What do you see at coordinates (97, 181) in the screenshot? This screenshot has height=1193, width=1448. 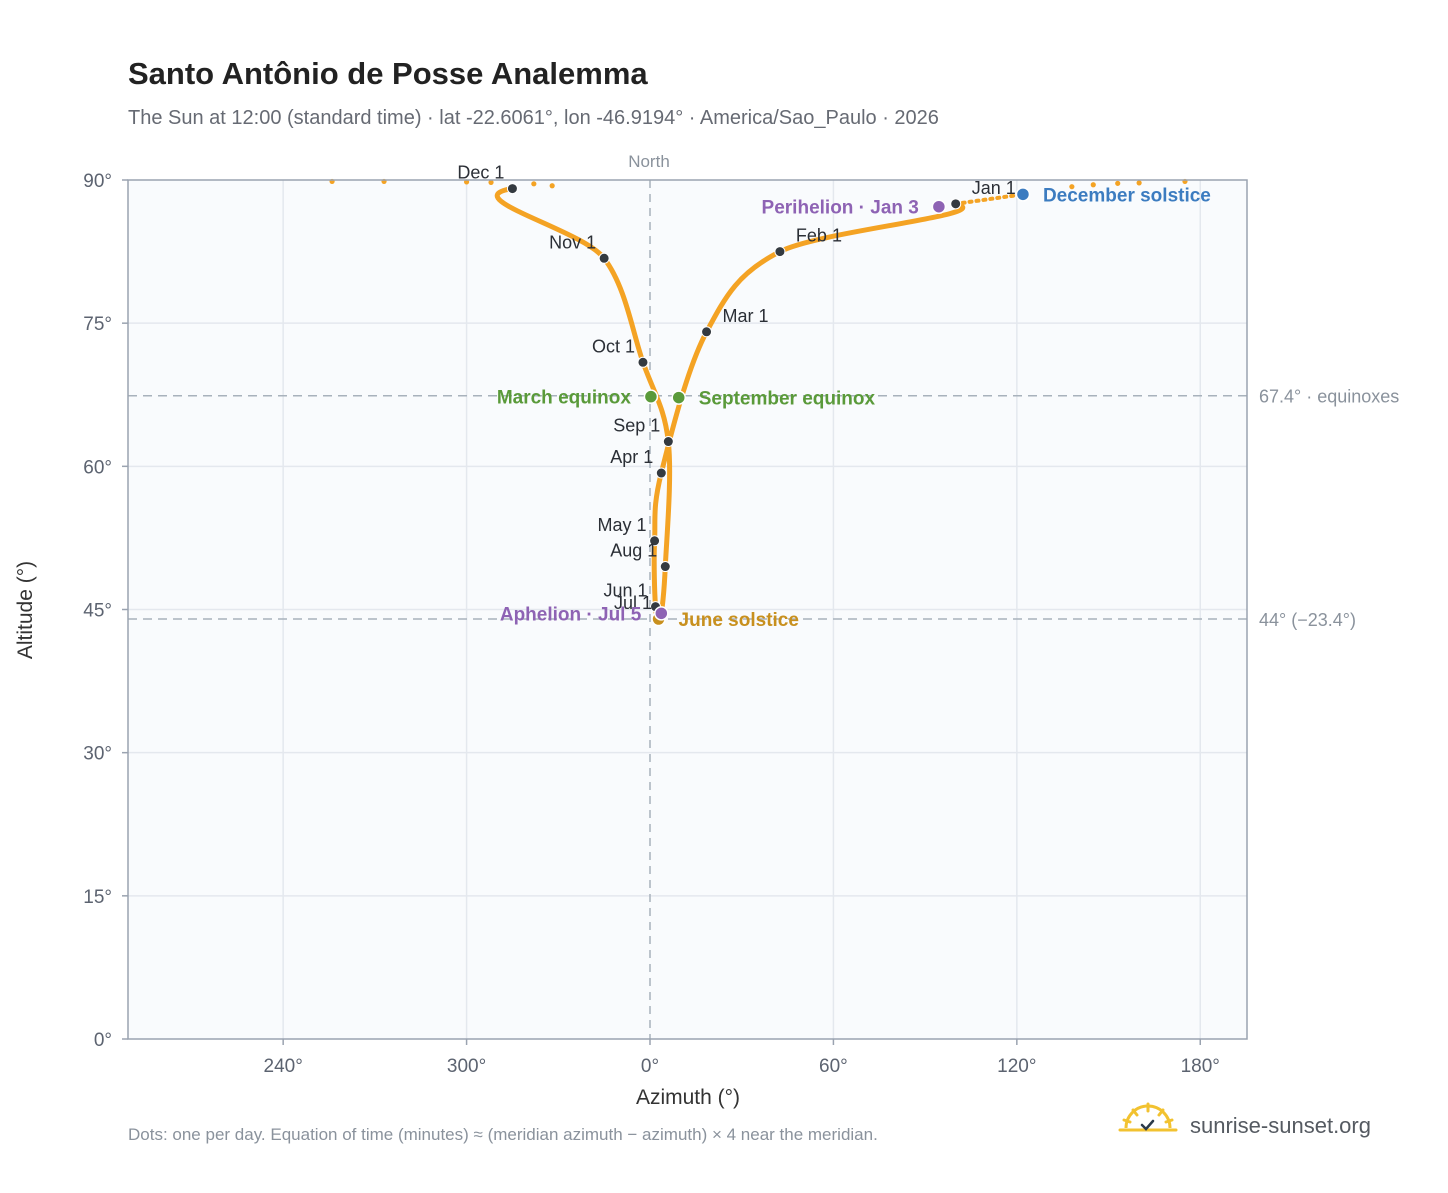 I see `y-tick-label: 90°` at bounding box center [97, 181].